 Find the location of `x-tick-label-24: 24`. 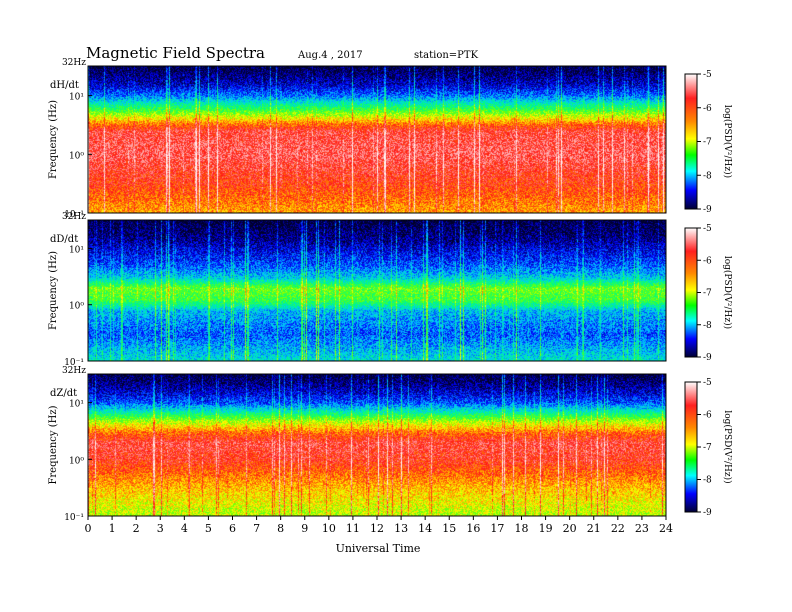

x-tick-label-24: 24 is located at coordinates (666, 528).